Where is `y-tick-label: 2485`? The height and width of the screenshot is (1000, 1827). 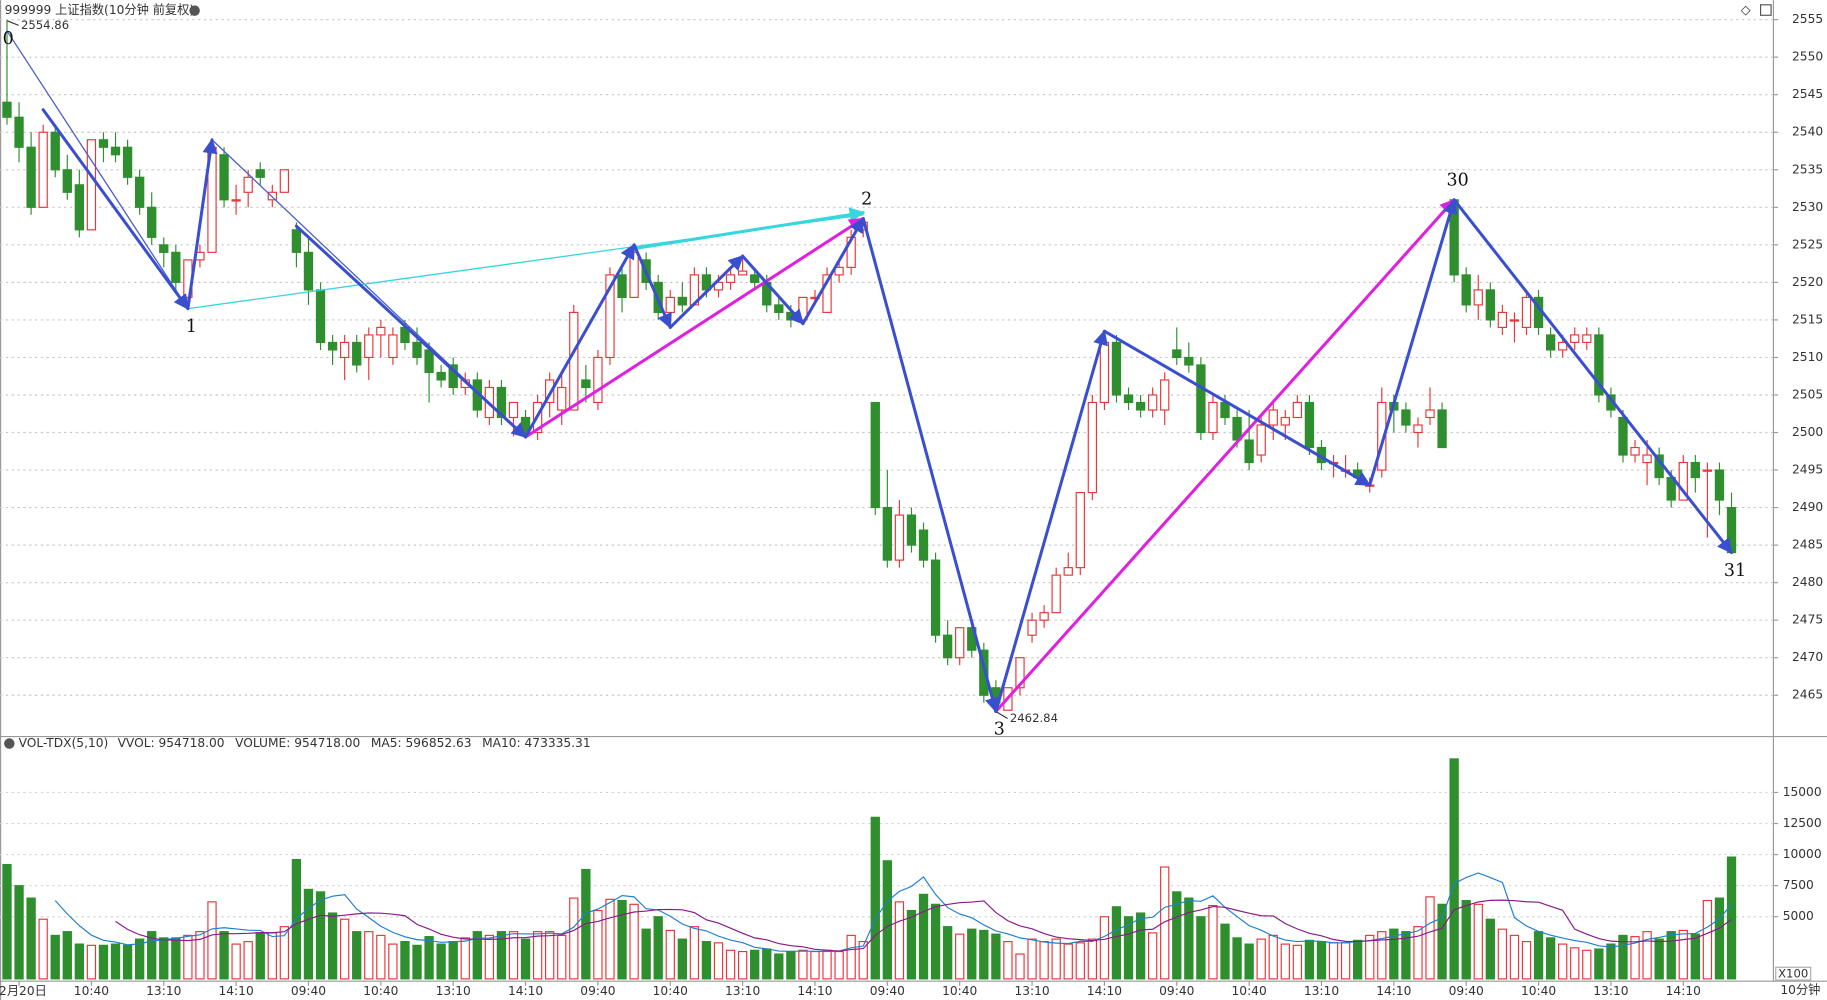
y-tick-label: 2485 is located at coordinates (1807, 545).